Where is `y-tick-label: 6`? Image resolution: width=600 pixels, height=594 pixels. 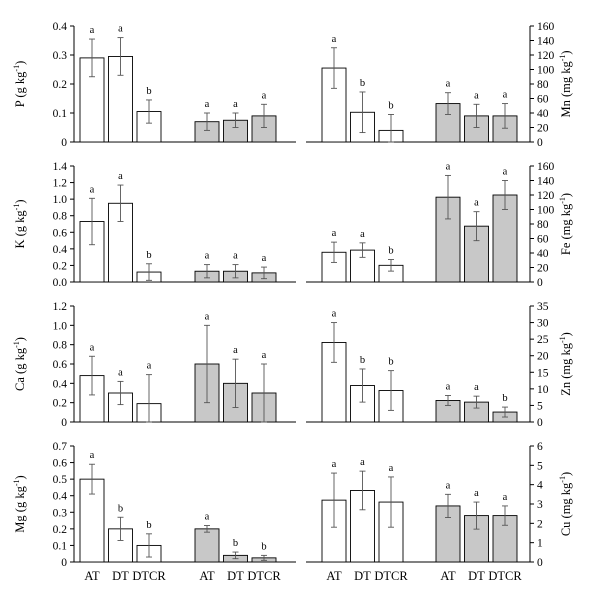 y-tick-label: 6 is located at coordinates (540, 447).